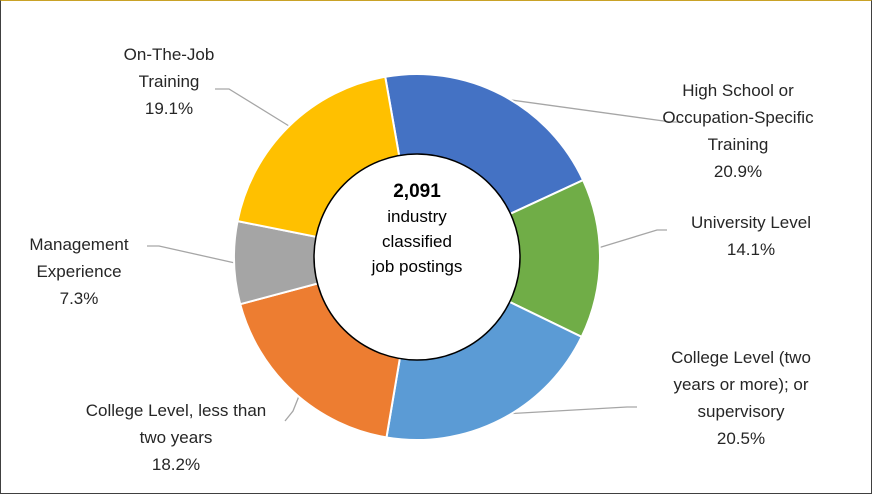  I want to click on category-label: University Level, so click(751, 222).